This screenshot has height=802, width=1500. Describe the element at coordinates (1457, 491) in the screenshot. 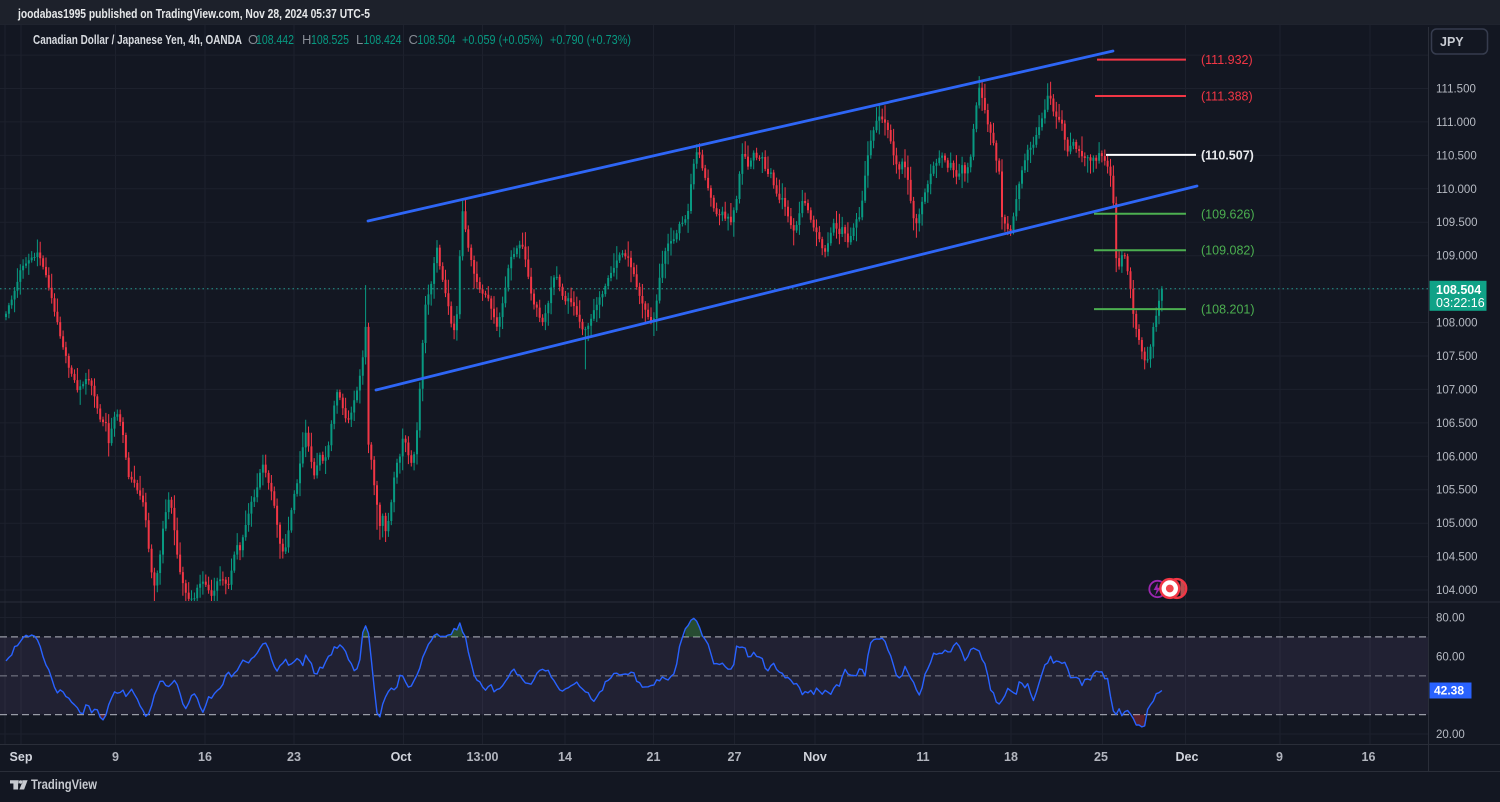

I see `svg-text: 105.500` at that location.